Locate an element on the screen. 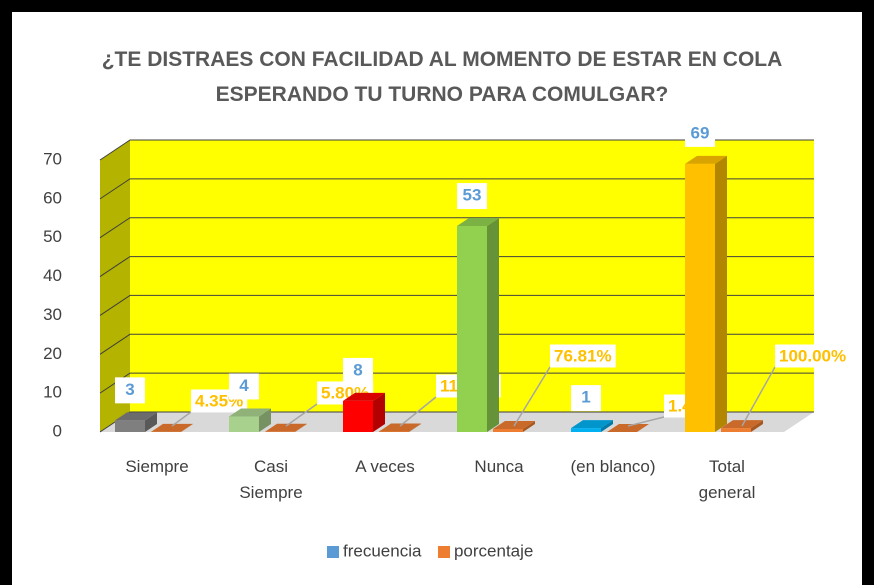 The image size is (874, 585). y-tick-label: 60 is located at coordinates (52, 197).